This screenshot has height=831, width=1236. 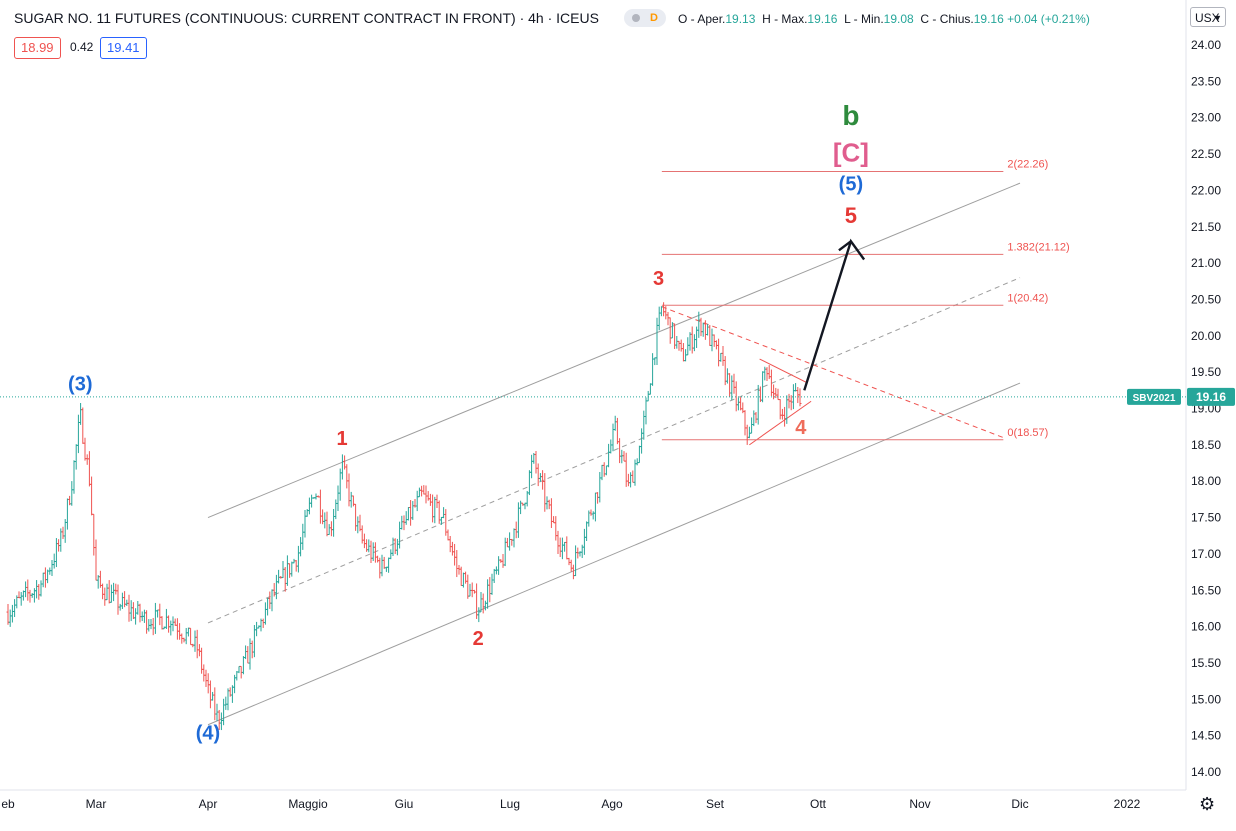 I want to click on y-tick-label: 18.00, so click(x=1206, y=481).